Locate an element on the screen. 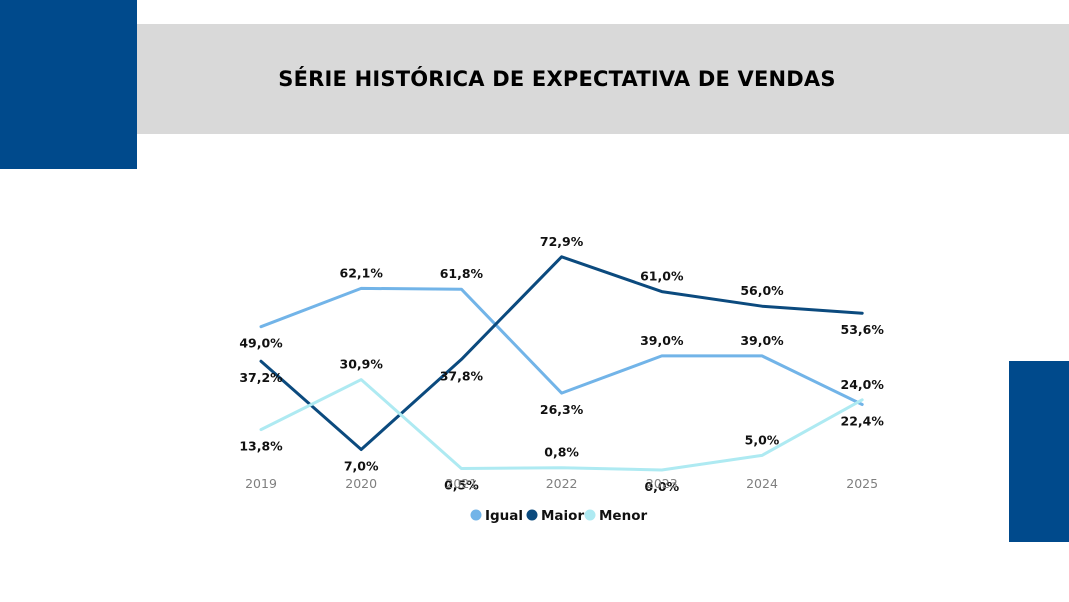  series-line-menor is located at coordinates (561, 425).